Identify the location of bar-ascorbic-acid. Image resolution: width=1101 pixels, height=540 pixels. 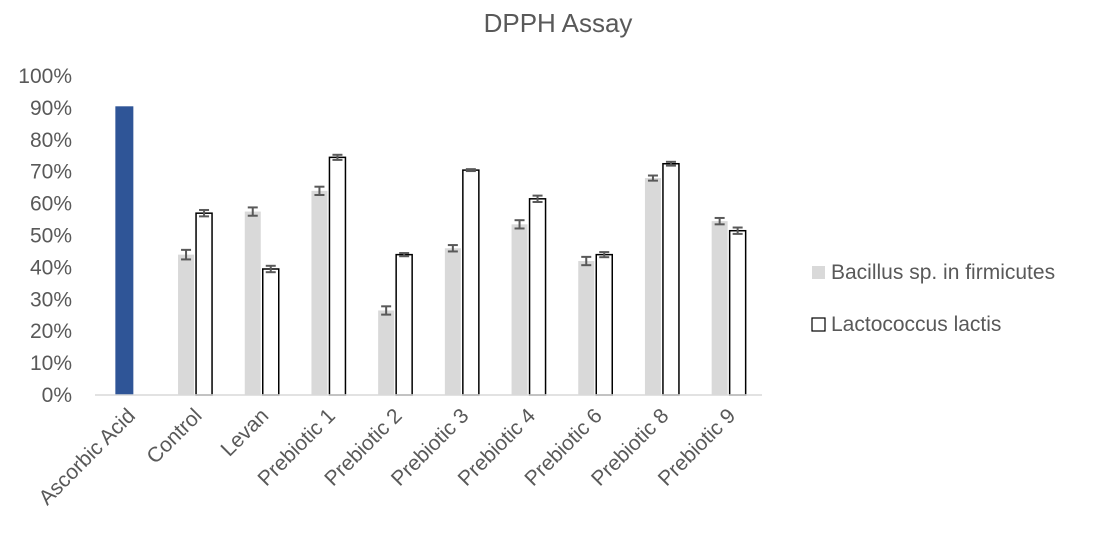
(124, 251).